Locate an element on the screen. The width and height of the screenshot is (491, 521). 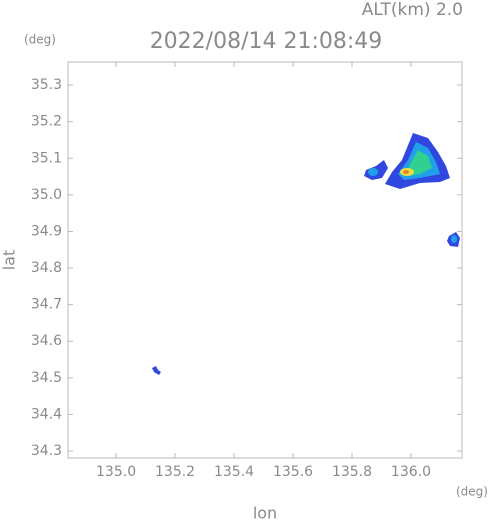
x-tick-label: 135.2 is located at coordinates (175, 472).